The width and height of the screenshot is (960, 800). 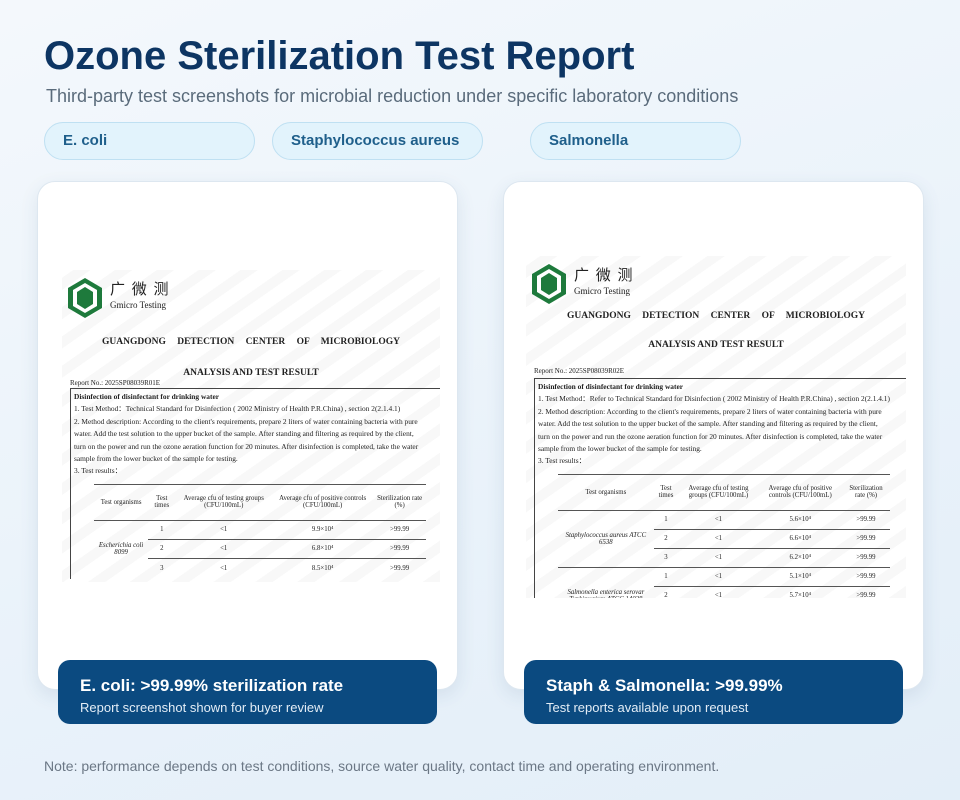 What do you see at coordinates (339, 56) in the screenshot?
I see `page-title: Ozone Sterilization Test Report` at bounding box center [339, 56].